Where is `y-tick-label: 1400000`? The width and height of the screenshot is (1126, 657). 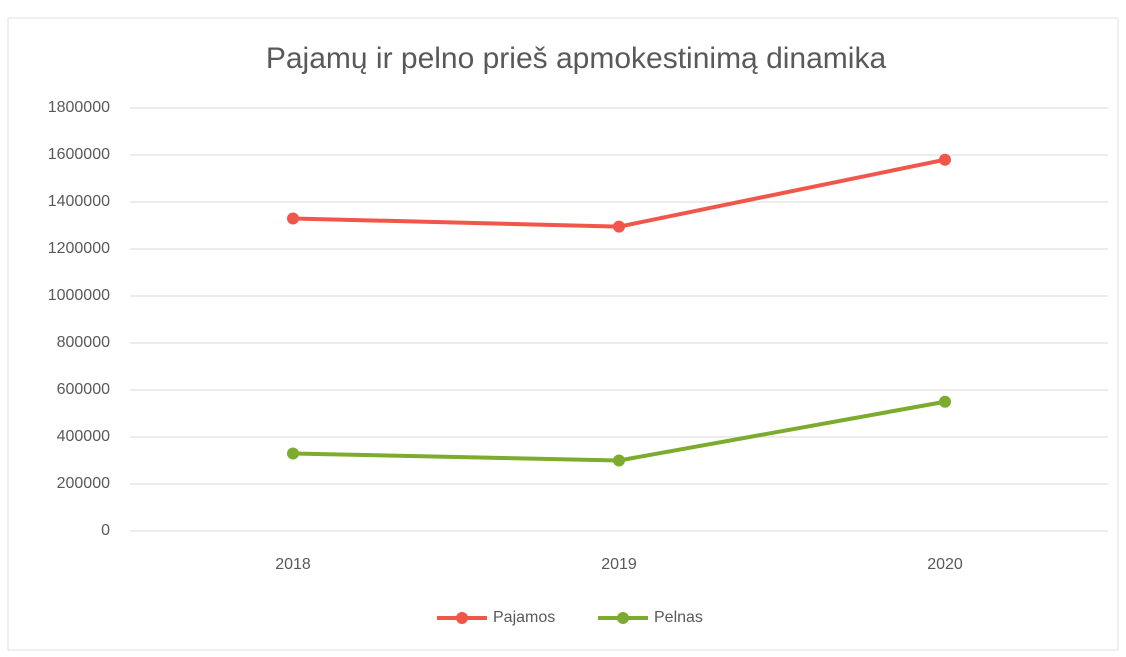 y-tick-label: 1400000 is located at coordinates (79, 201).